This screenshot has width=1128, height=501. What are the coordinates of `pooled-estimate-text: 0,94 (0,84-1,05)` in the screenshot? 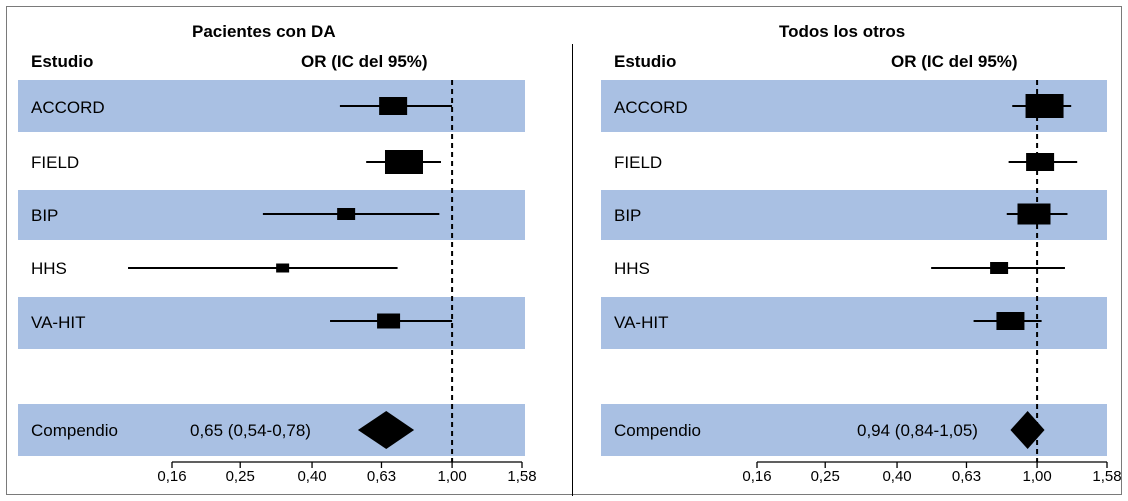 It's located at (917, 430).